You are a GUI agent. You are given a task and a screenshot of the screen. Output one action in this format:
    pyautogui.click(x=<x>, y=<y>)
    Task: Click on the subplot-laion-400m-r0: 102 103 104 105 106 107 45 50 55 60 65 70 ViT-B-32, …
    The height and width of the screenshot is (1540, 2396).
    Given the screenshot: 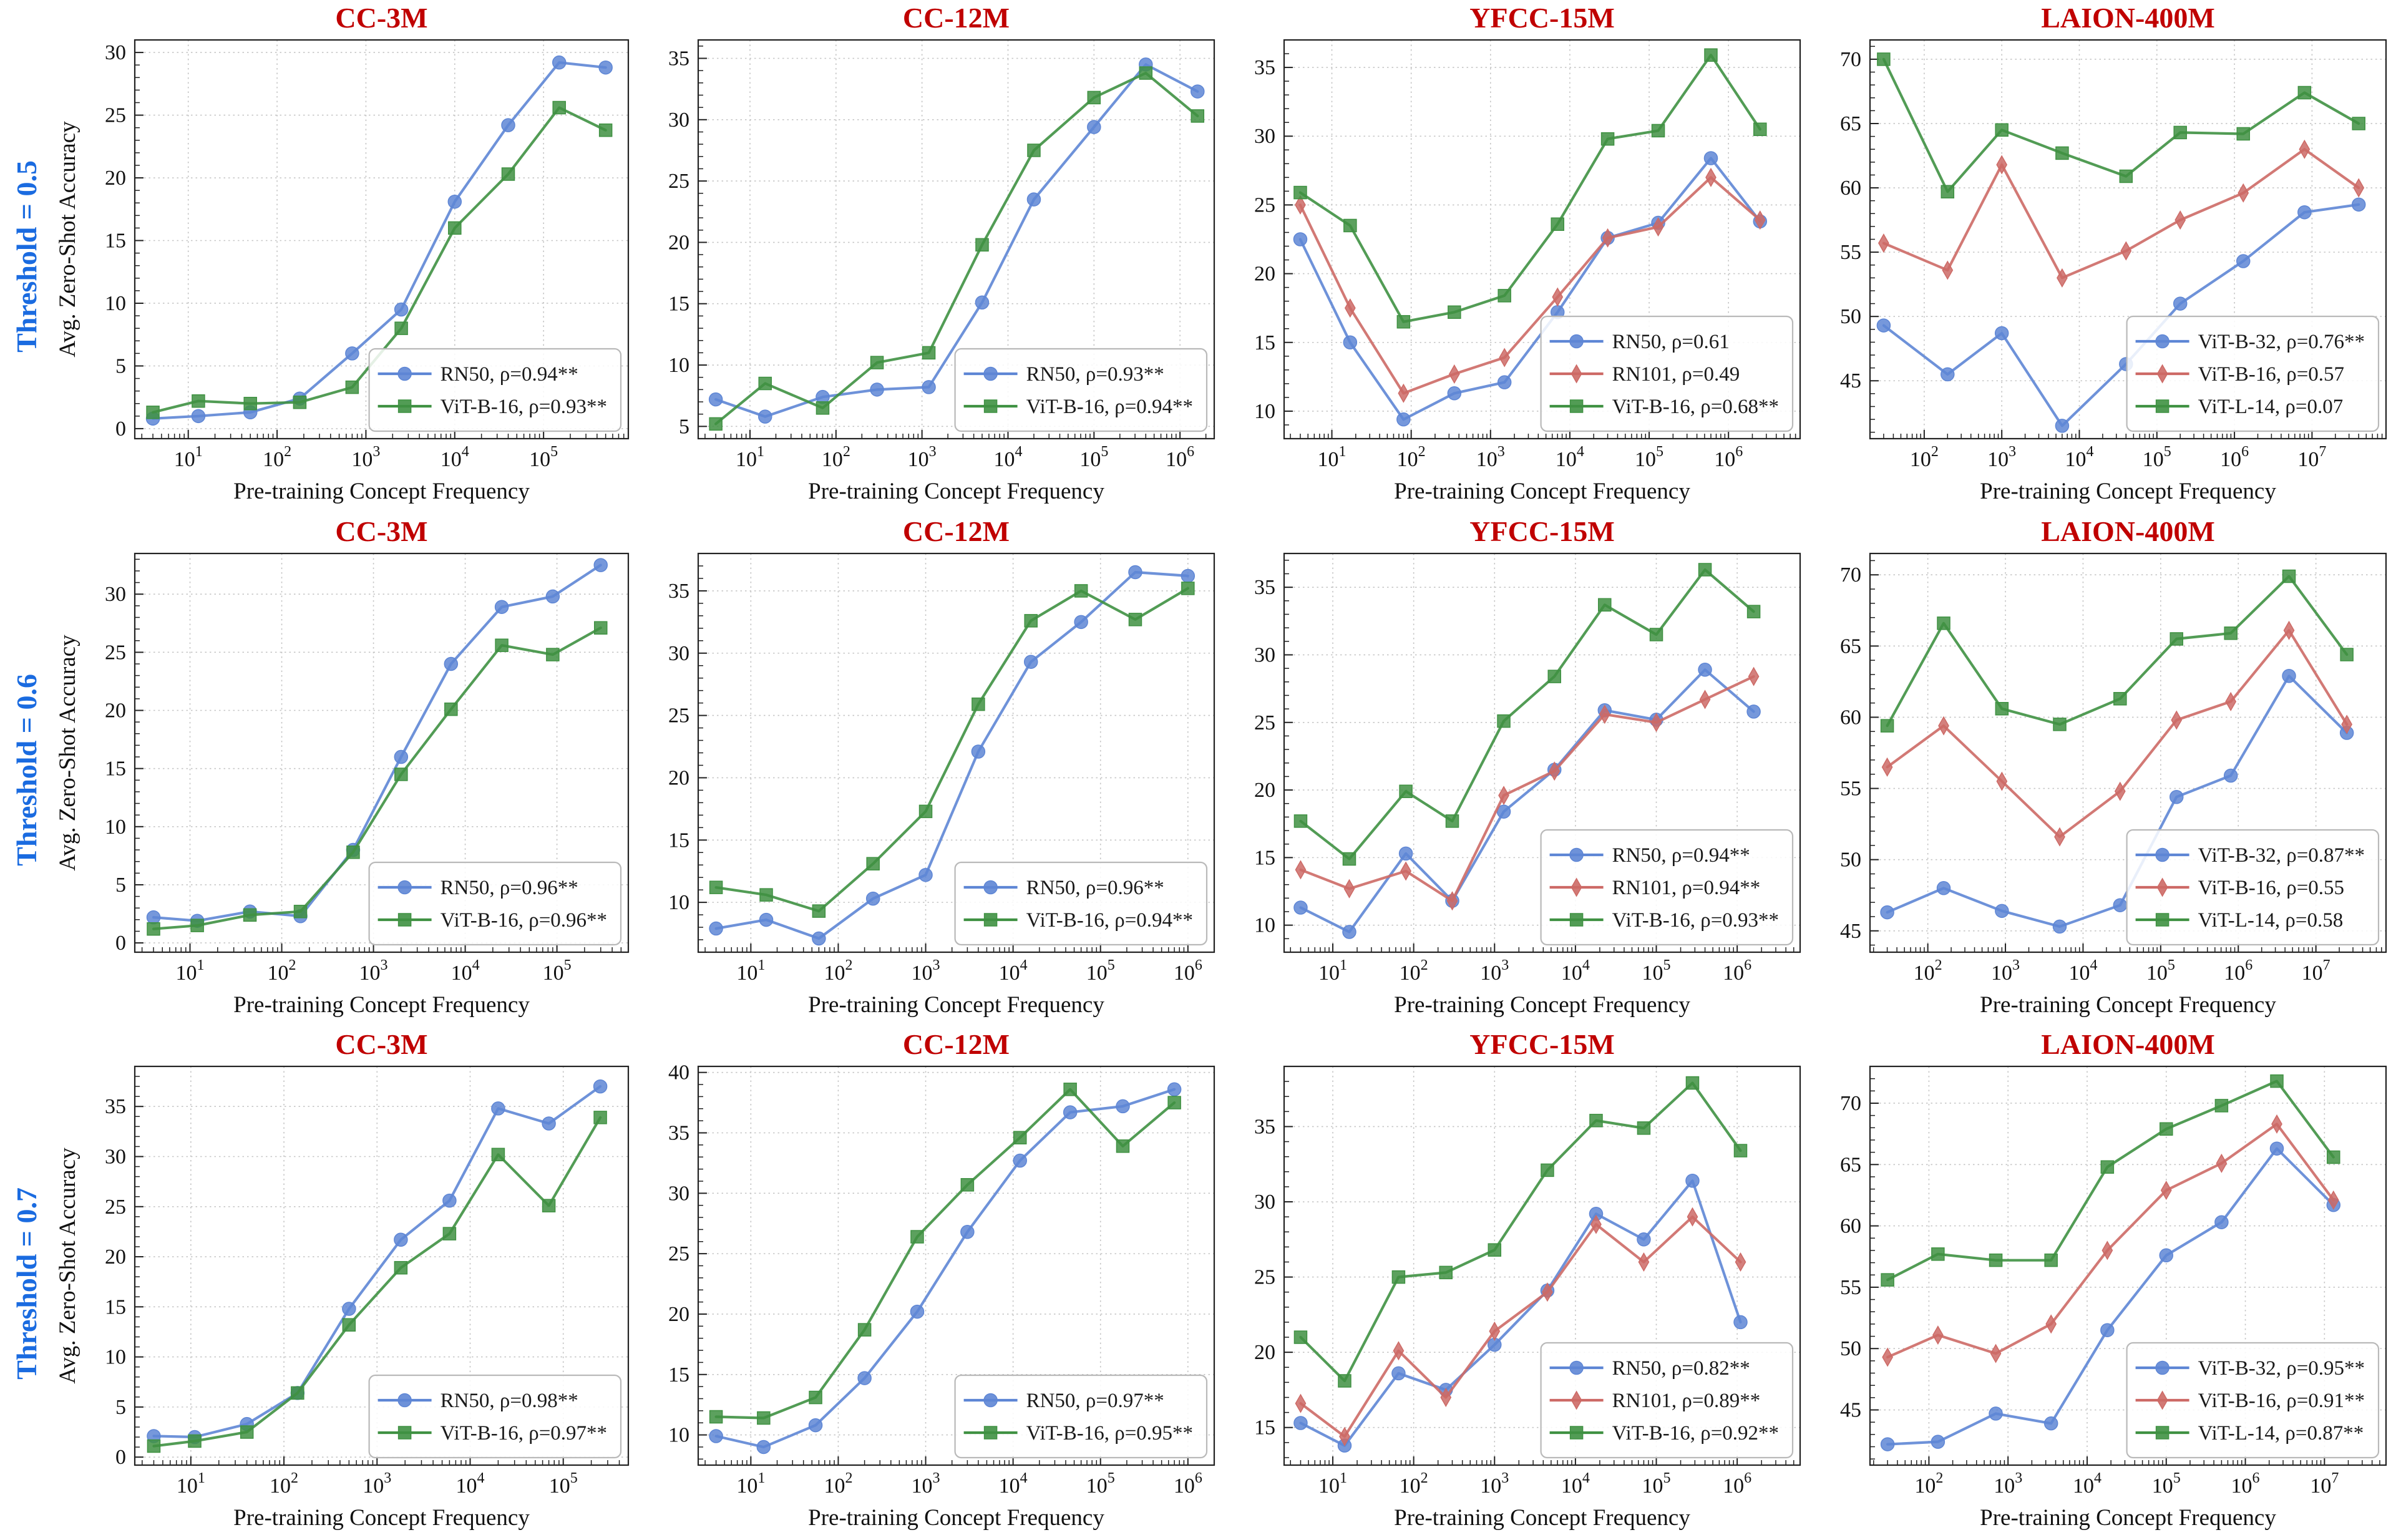 What is the action you would take?
    pyautogui.click(x=2103, y=257)
    